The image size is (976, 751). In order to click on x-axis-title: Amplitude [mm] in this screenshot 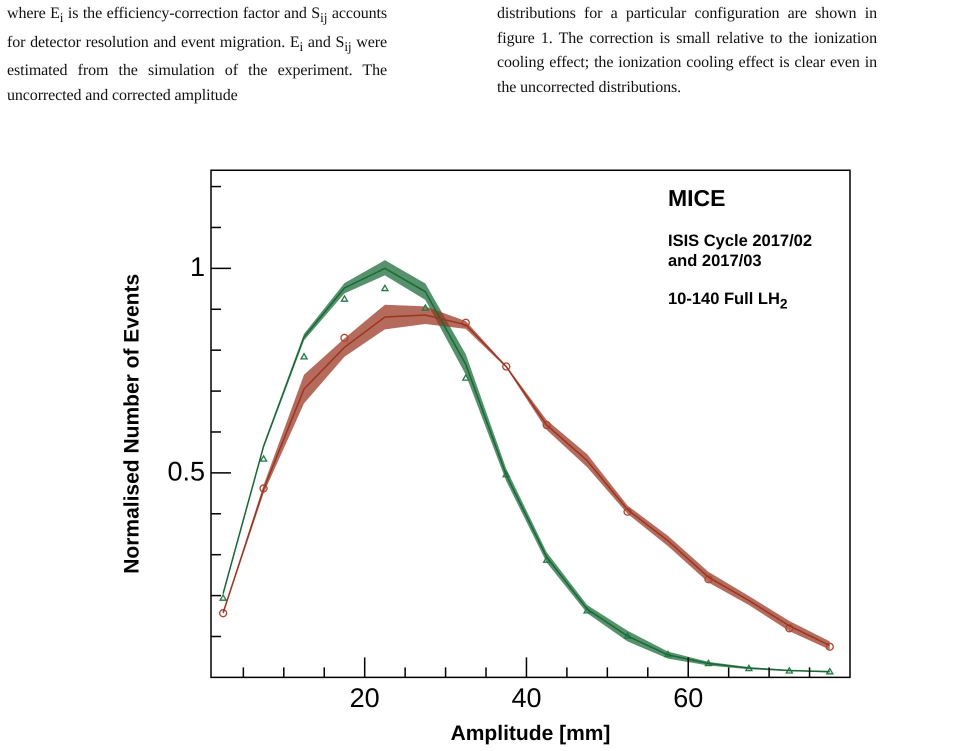, I will do `click(530, 734)`.